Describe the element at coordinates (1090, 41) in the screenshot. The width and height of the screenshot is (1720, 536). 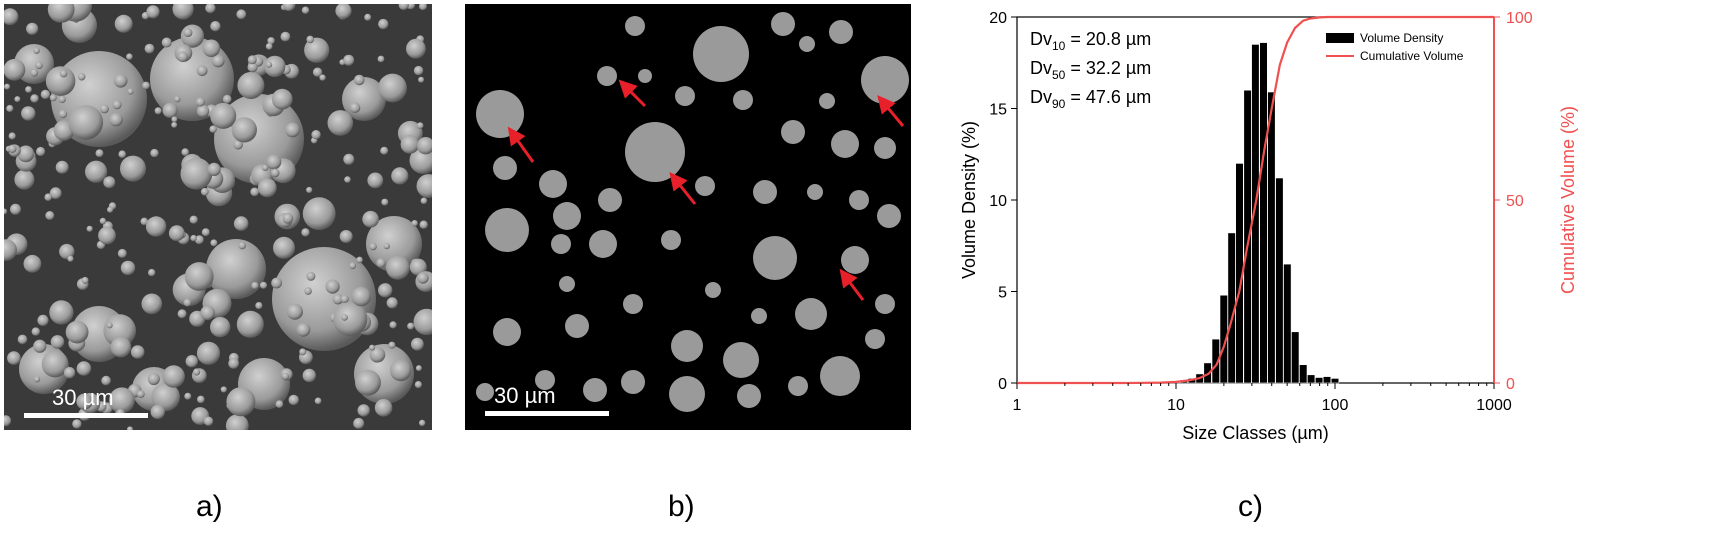
I see `dv-annotation: Dv10 = 20.8 µm` at that location.